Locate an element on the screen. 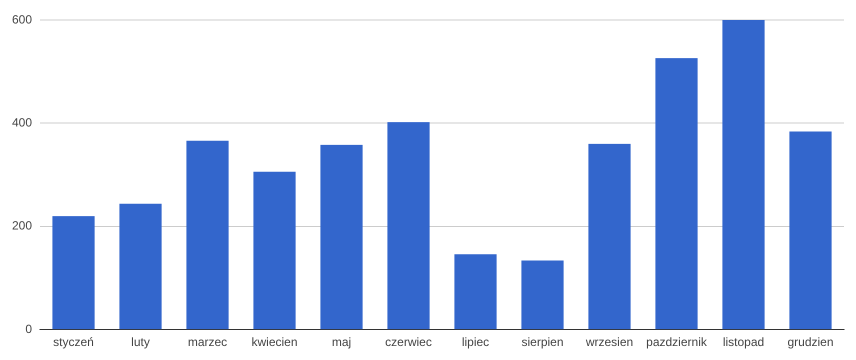 The image size is (856, 360). y-tick-label: 200 is located at coordinates (22, 225).